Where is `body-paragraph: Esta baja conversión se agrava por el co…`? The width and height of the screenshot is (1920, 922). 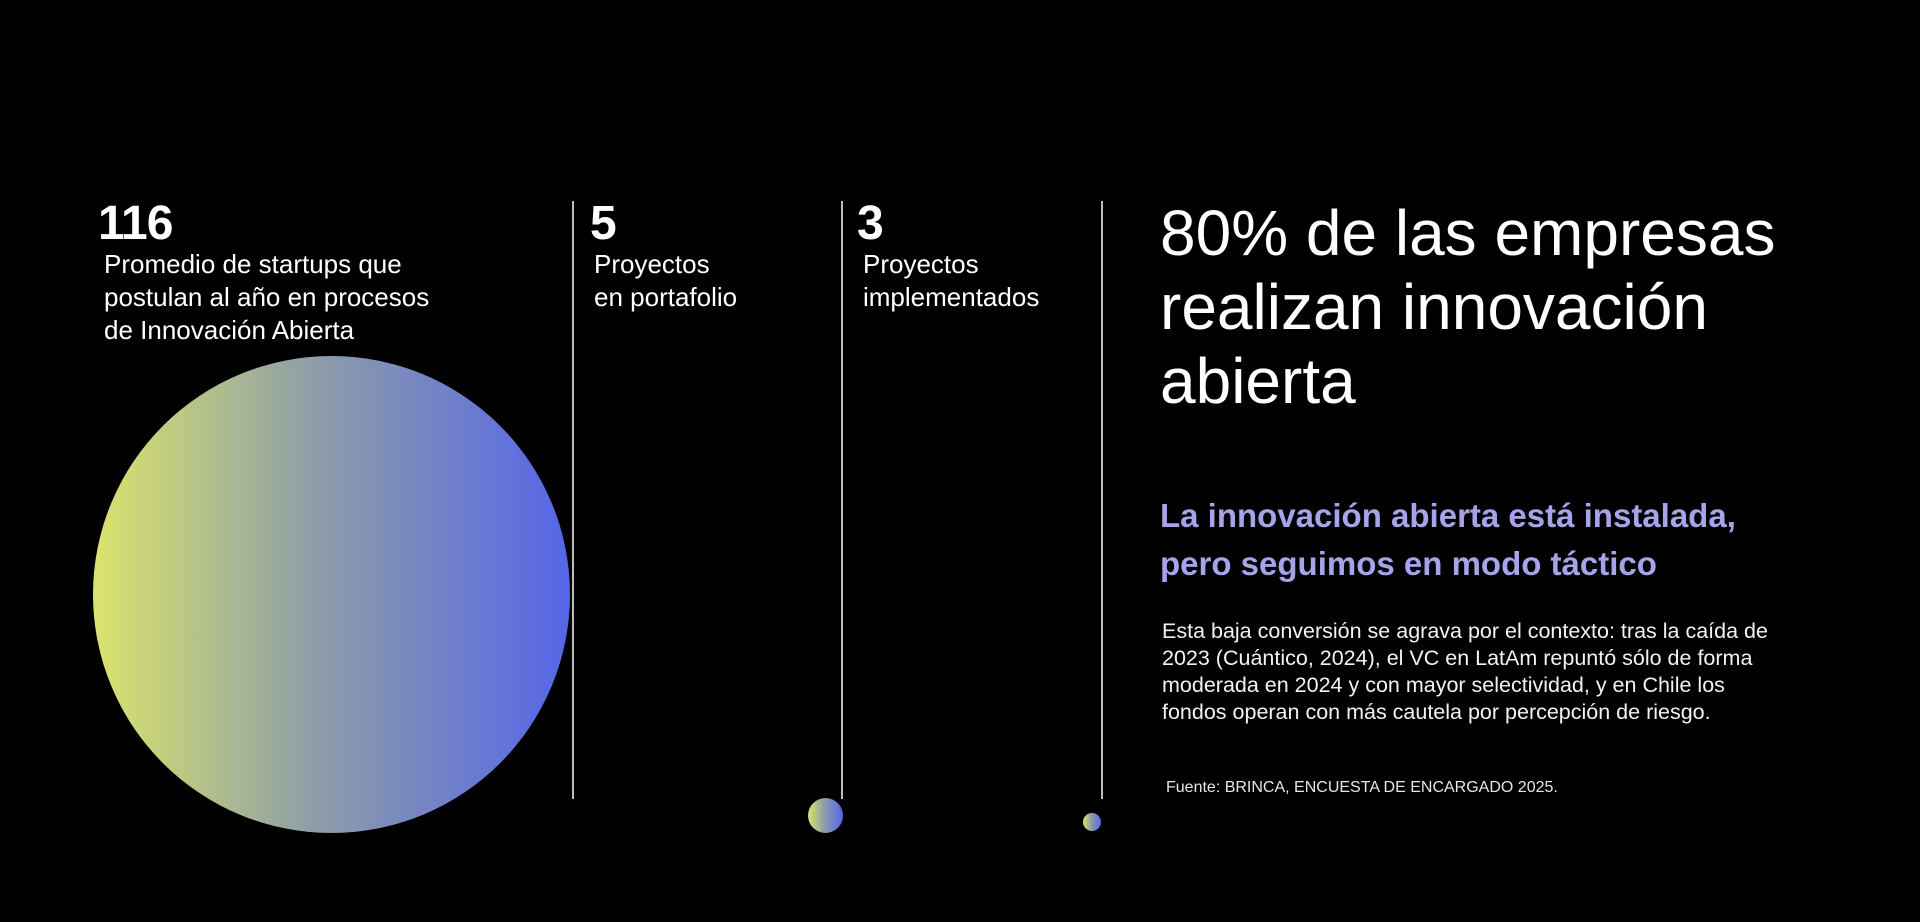 body-paragraph: Esta baja conversión se agrava por el co… is located at coordinates (1465, 672).